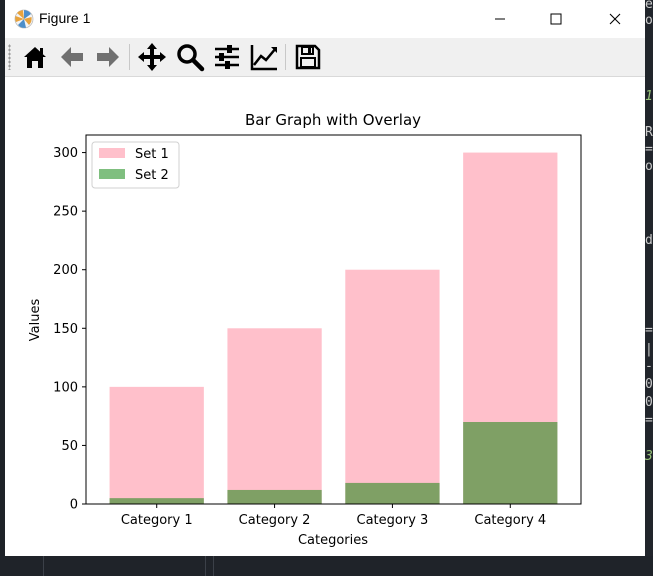 The height and width of the screenshot is (576, 653). I want to click on floppy-disk-icon, so click(308, 57).